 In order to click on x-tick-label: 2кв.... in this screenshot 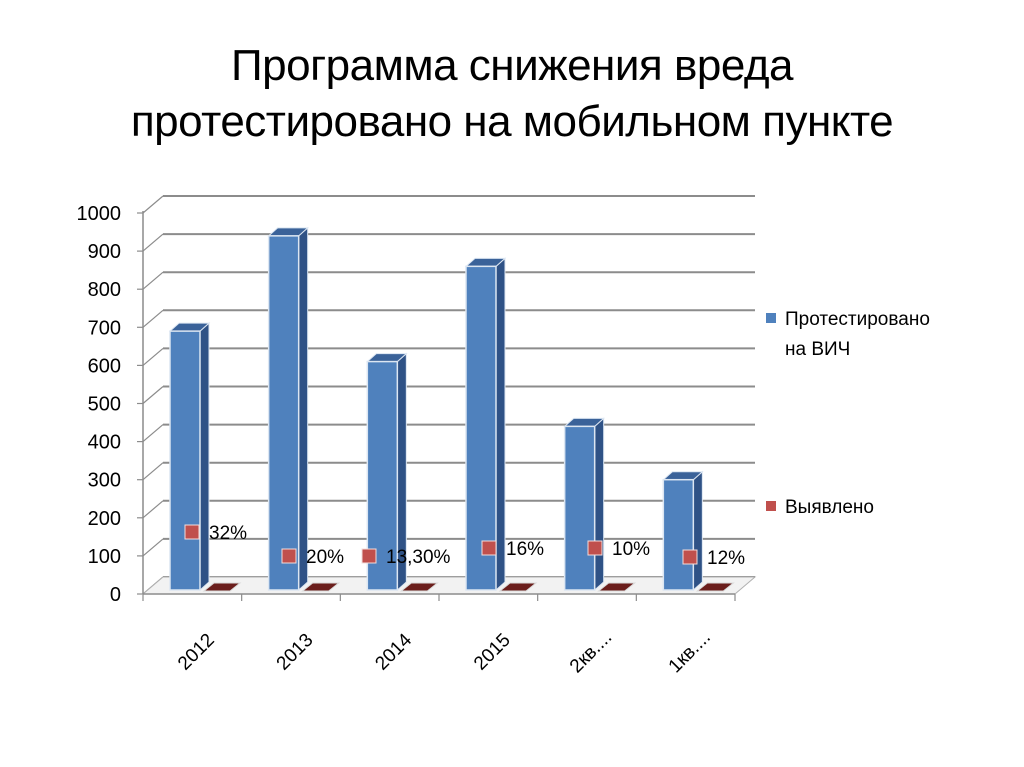, I will do `click(591, 652)`.